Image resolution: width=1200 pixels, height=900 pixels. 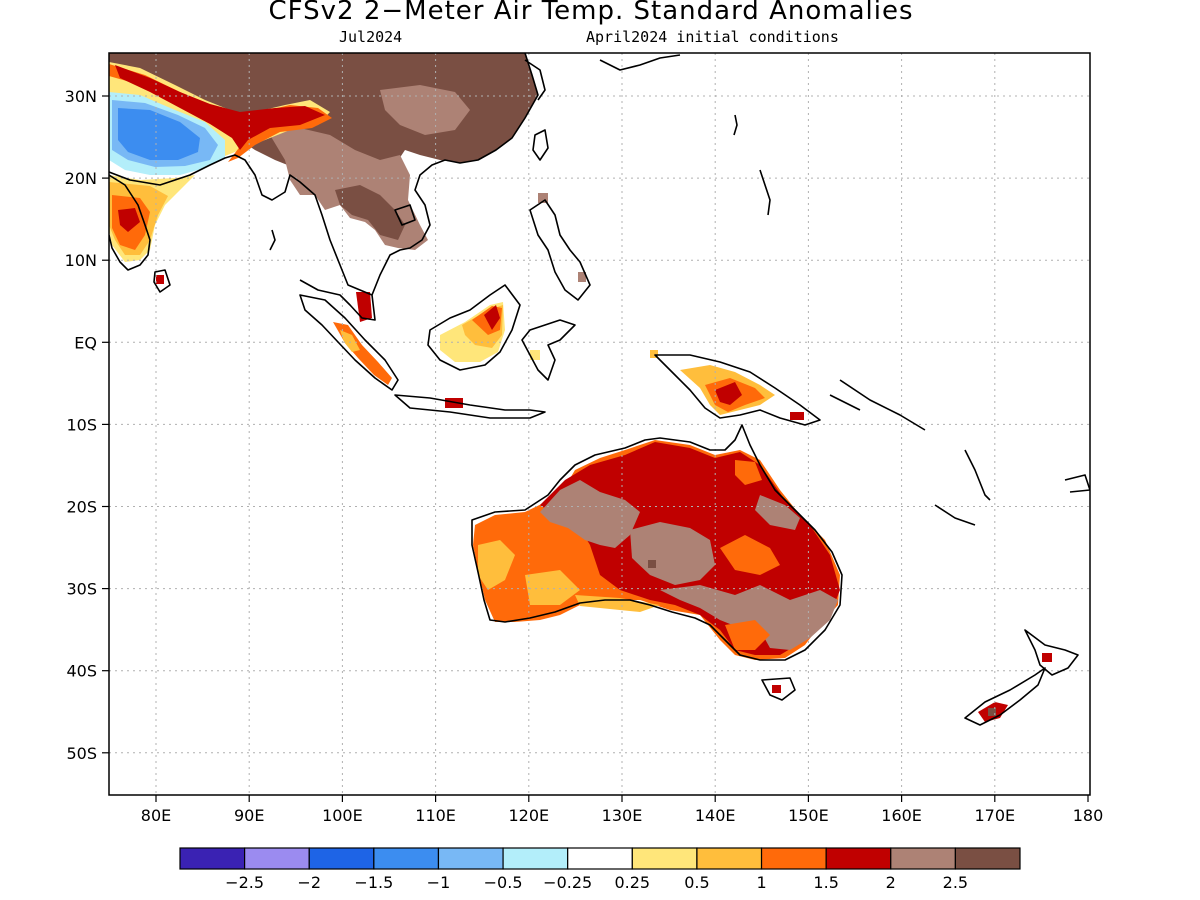 What do you see at coordinates (977, 475) in the screenshot?
I see `vanuatu-coast` at bounding box center [977, 475].